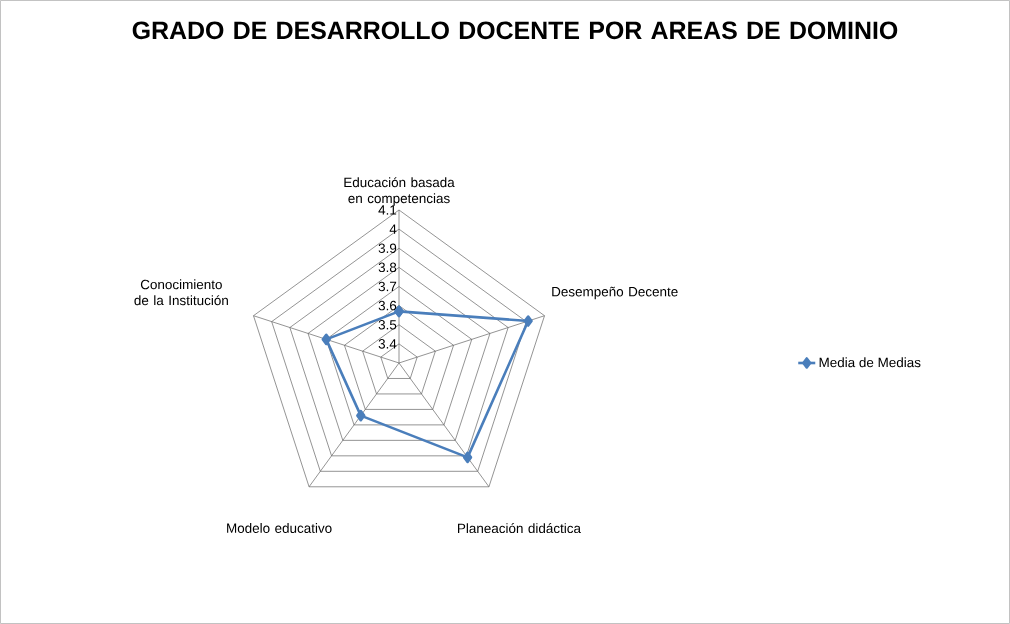 The image size is (1010, 624). I want to click on spoke-label: Educación basada en competencias, so click(399, 191).